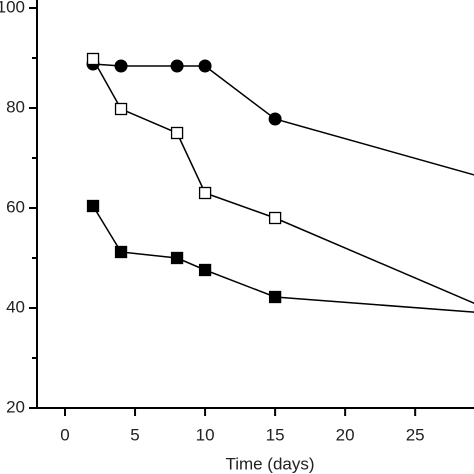 This screenshot has height=474, width=474. What do you see at coordinates (15, 106) in the screenshot?
I see `y-tick-label: 80` at bounding box center [15, 106].